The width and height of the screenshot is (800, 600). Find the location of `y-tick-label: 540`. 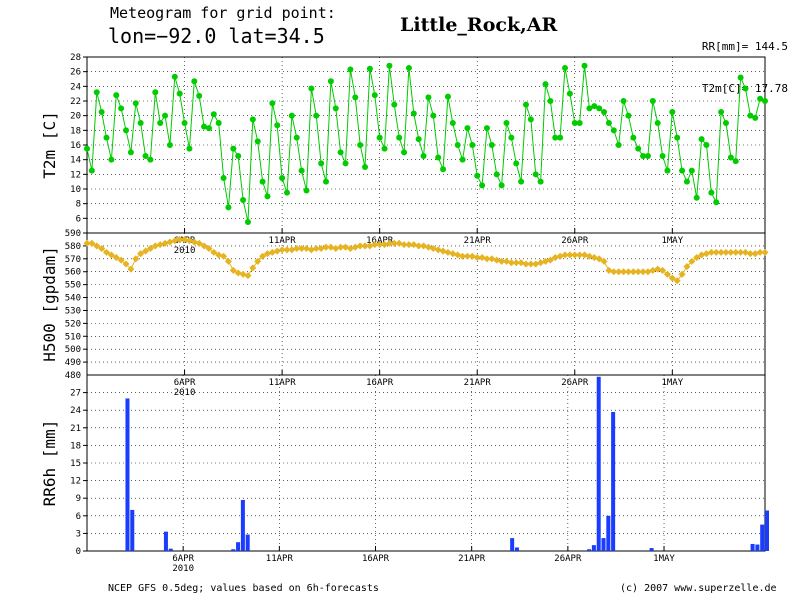

y-tick-label: 540 is located at coordinates (73, 299).